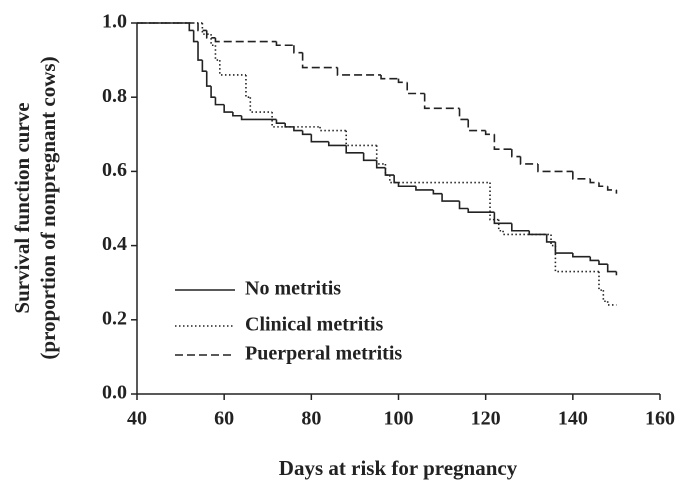 The image size is (688, 483). Describe the element at coordinates (573, 419) in the screenshot. I see `x-tick-label: 140` at that location.